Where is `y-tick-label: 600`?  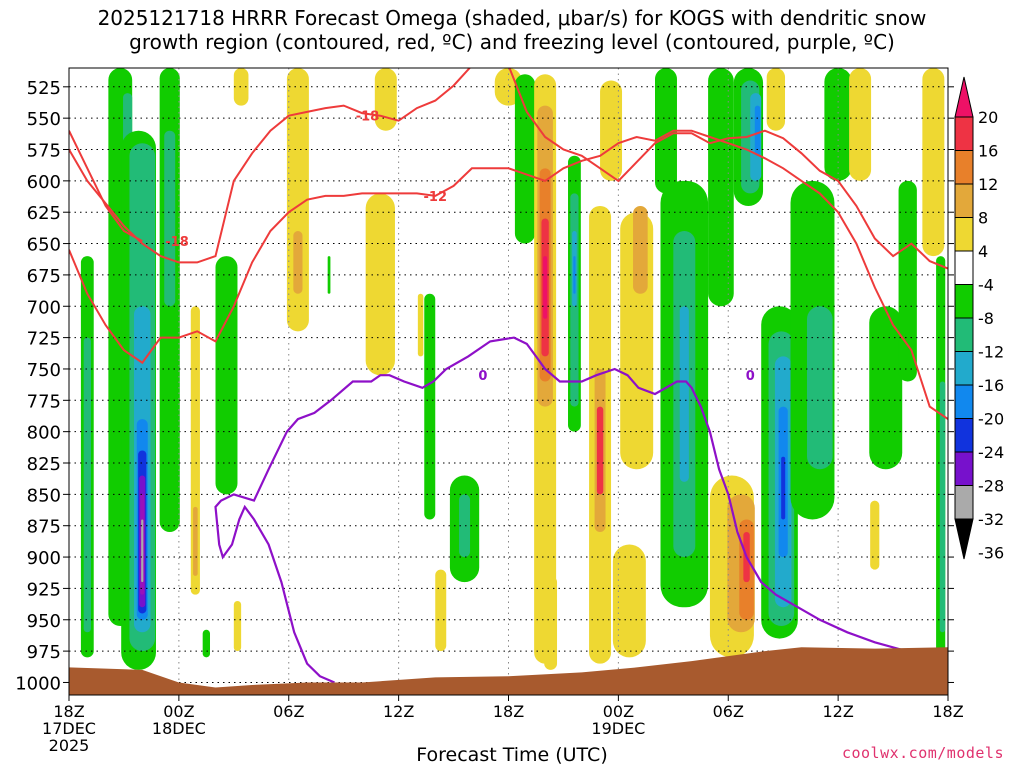 y-tick-label: 600 is located at coordinates (44, 182).